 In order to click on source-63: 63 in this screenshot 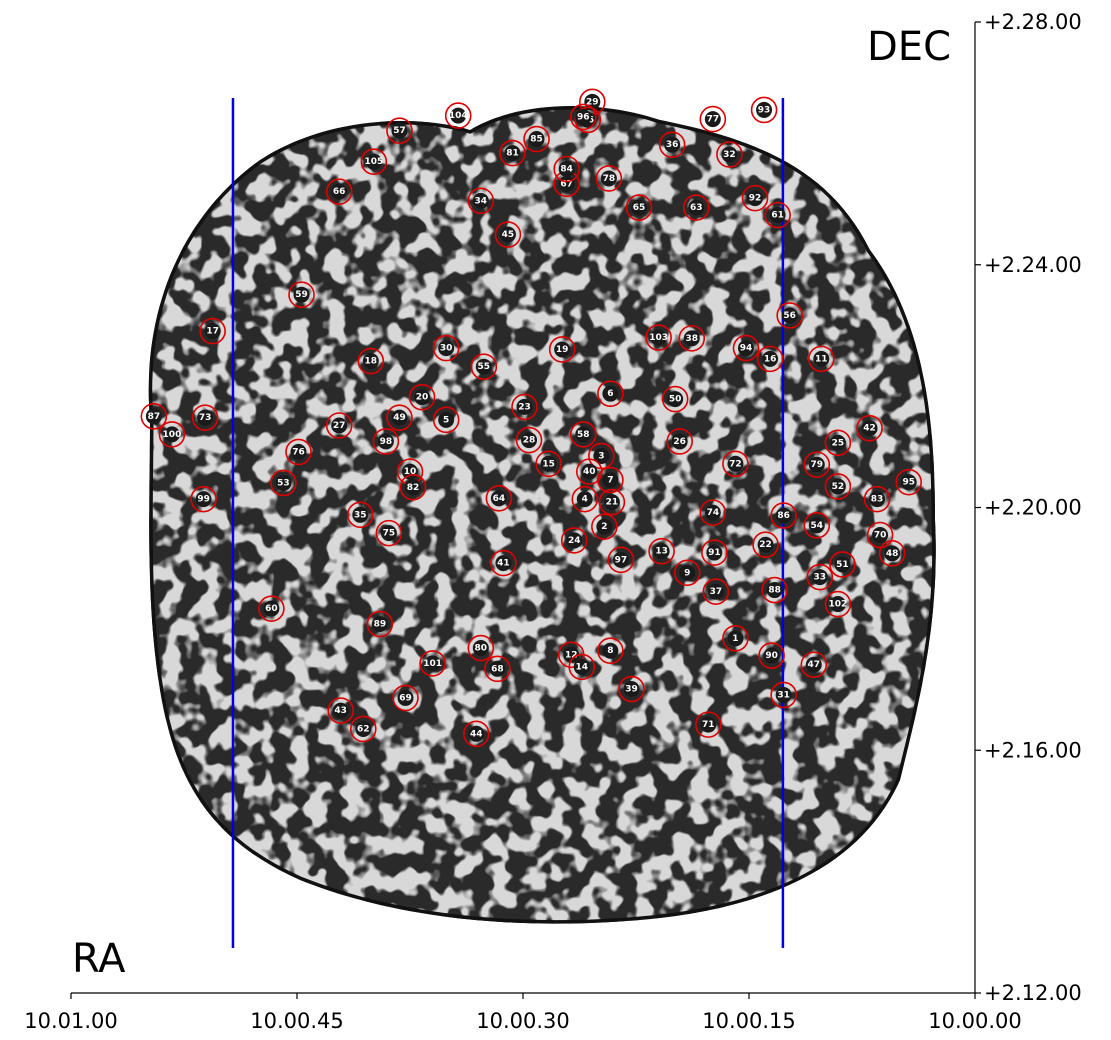, I will do `click(696, 207)`.